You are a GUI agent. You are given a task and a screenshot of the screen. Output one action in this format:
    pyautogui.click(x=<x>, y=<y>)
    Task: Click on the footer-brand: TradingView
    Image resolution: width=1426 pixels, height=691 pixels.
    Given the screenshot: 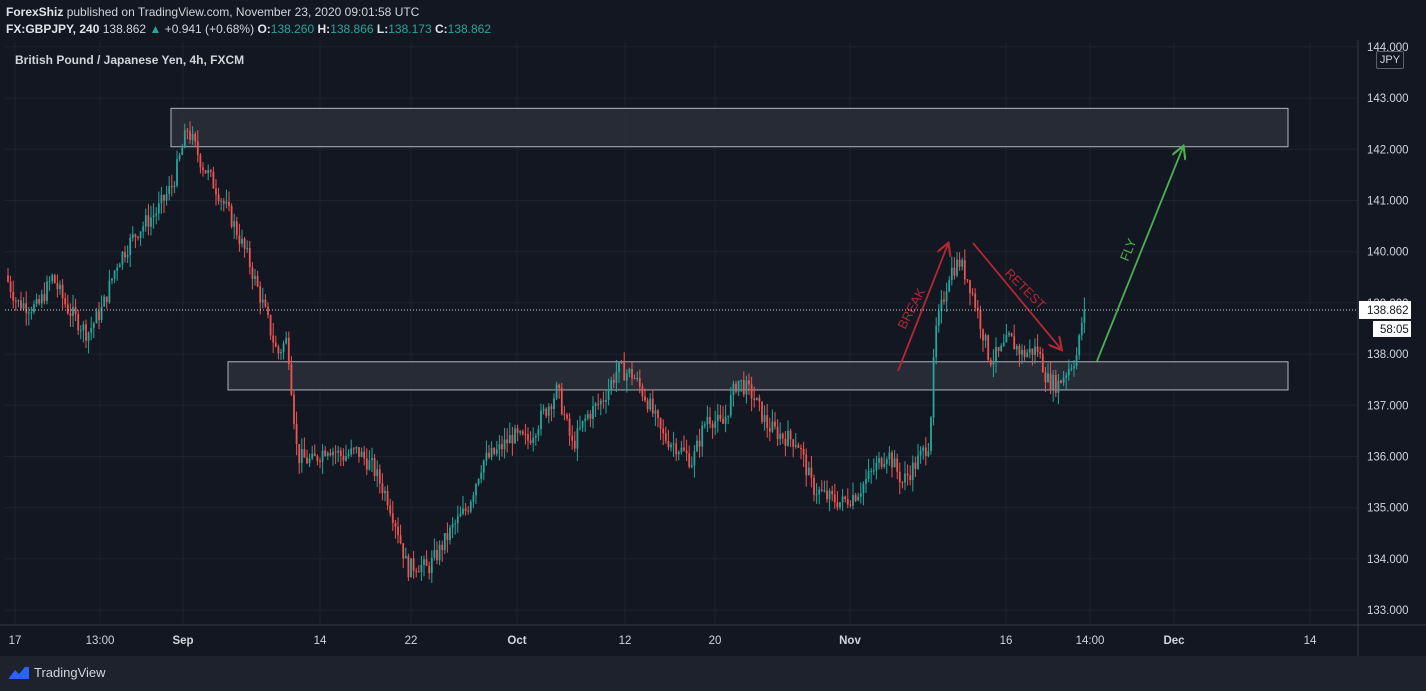 What is the action you would take?
    pyautogui.click(x=70, y=672)
    